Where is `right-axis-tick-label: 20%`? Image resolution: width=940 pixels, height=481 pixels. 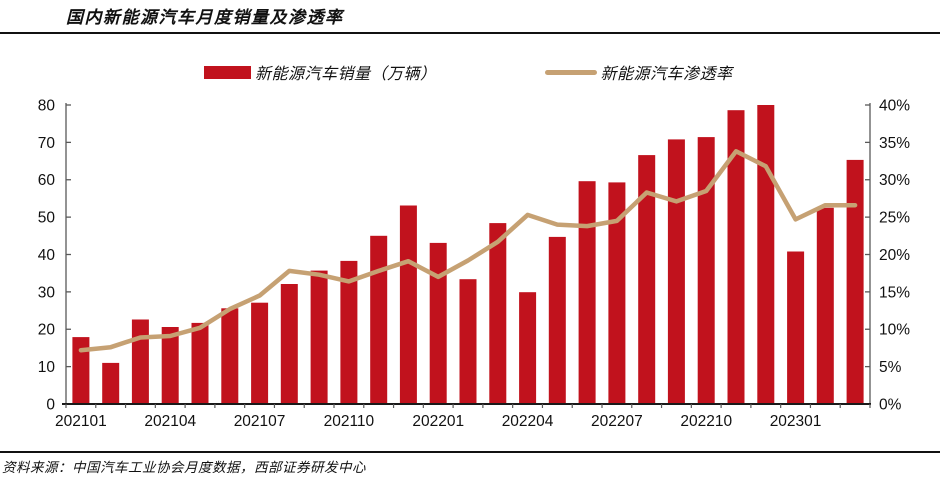
right-axis-tick-label: 20% is located at coordinates (894, 255).